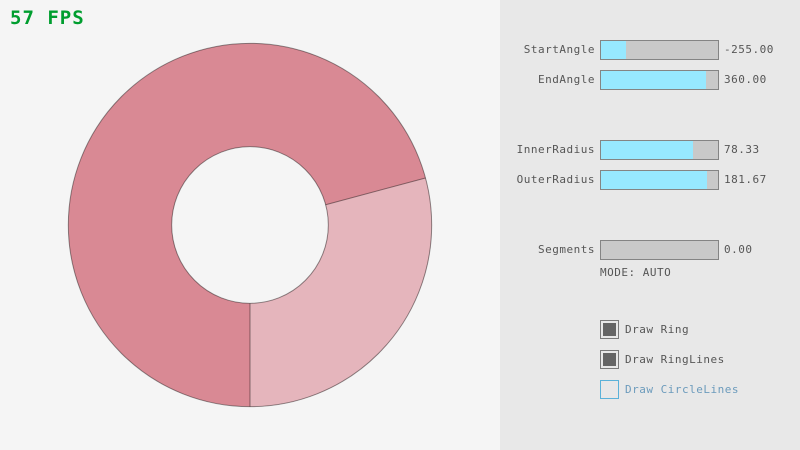 The image size is (800, 450). Describe the element at coordinates (742, 149) in the screenshot. I see `inner-radius-value: 78.33` at that location.